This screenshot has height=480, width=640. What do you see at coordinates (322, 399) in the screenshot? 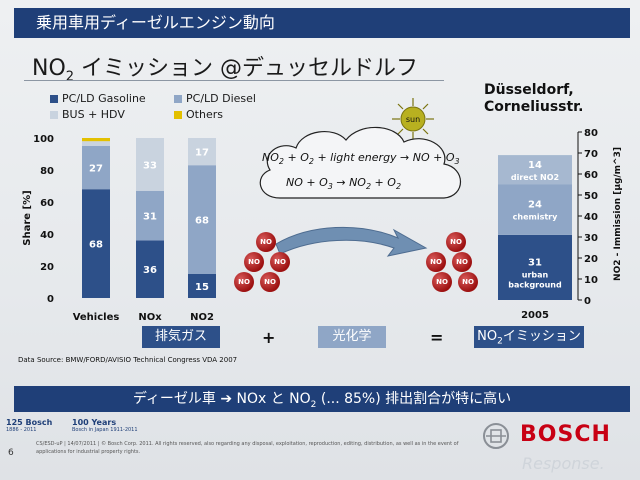
I see `summary-banner: ディーゼル車 ➔ NOx と NO2 (... 85%) 排出割合が特に高い` at bounding box center [322, 399].